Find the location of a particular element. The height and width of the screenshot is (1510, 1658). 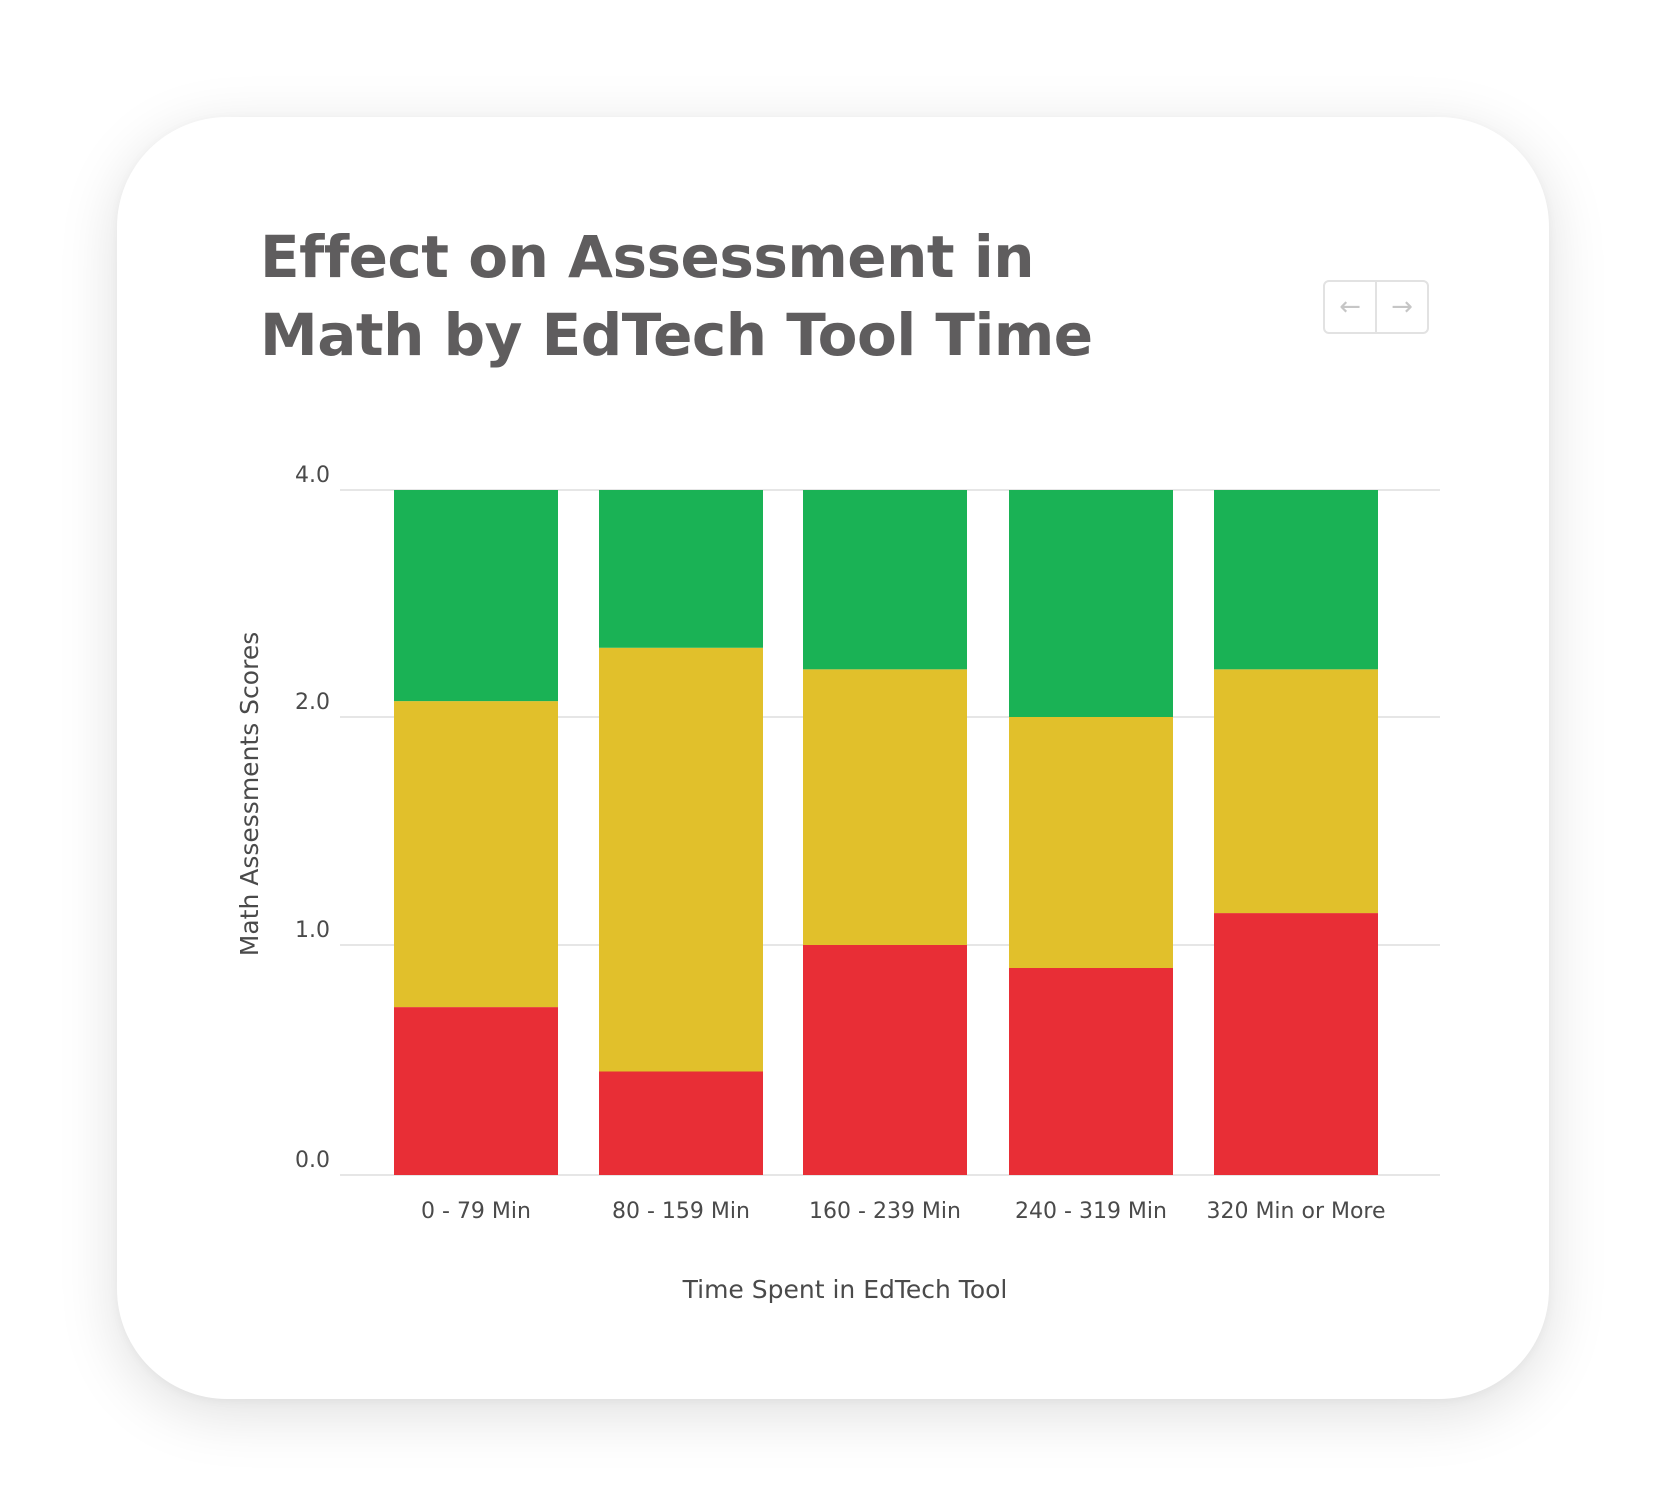

prev-arrow-button: ← is located at coordinates (1350, 307).